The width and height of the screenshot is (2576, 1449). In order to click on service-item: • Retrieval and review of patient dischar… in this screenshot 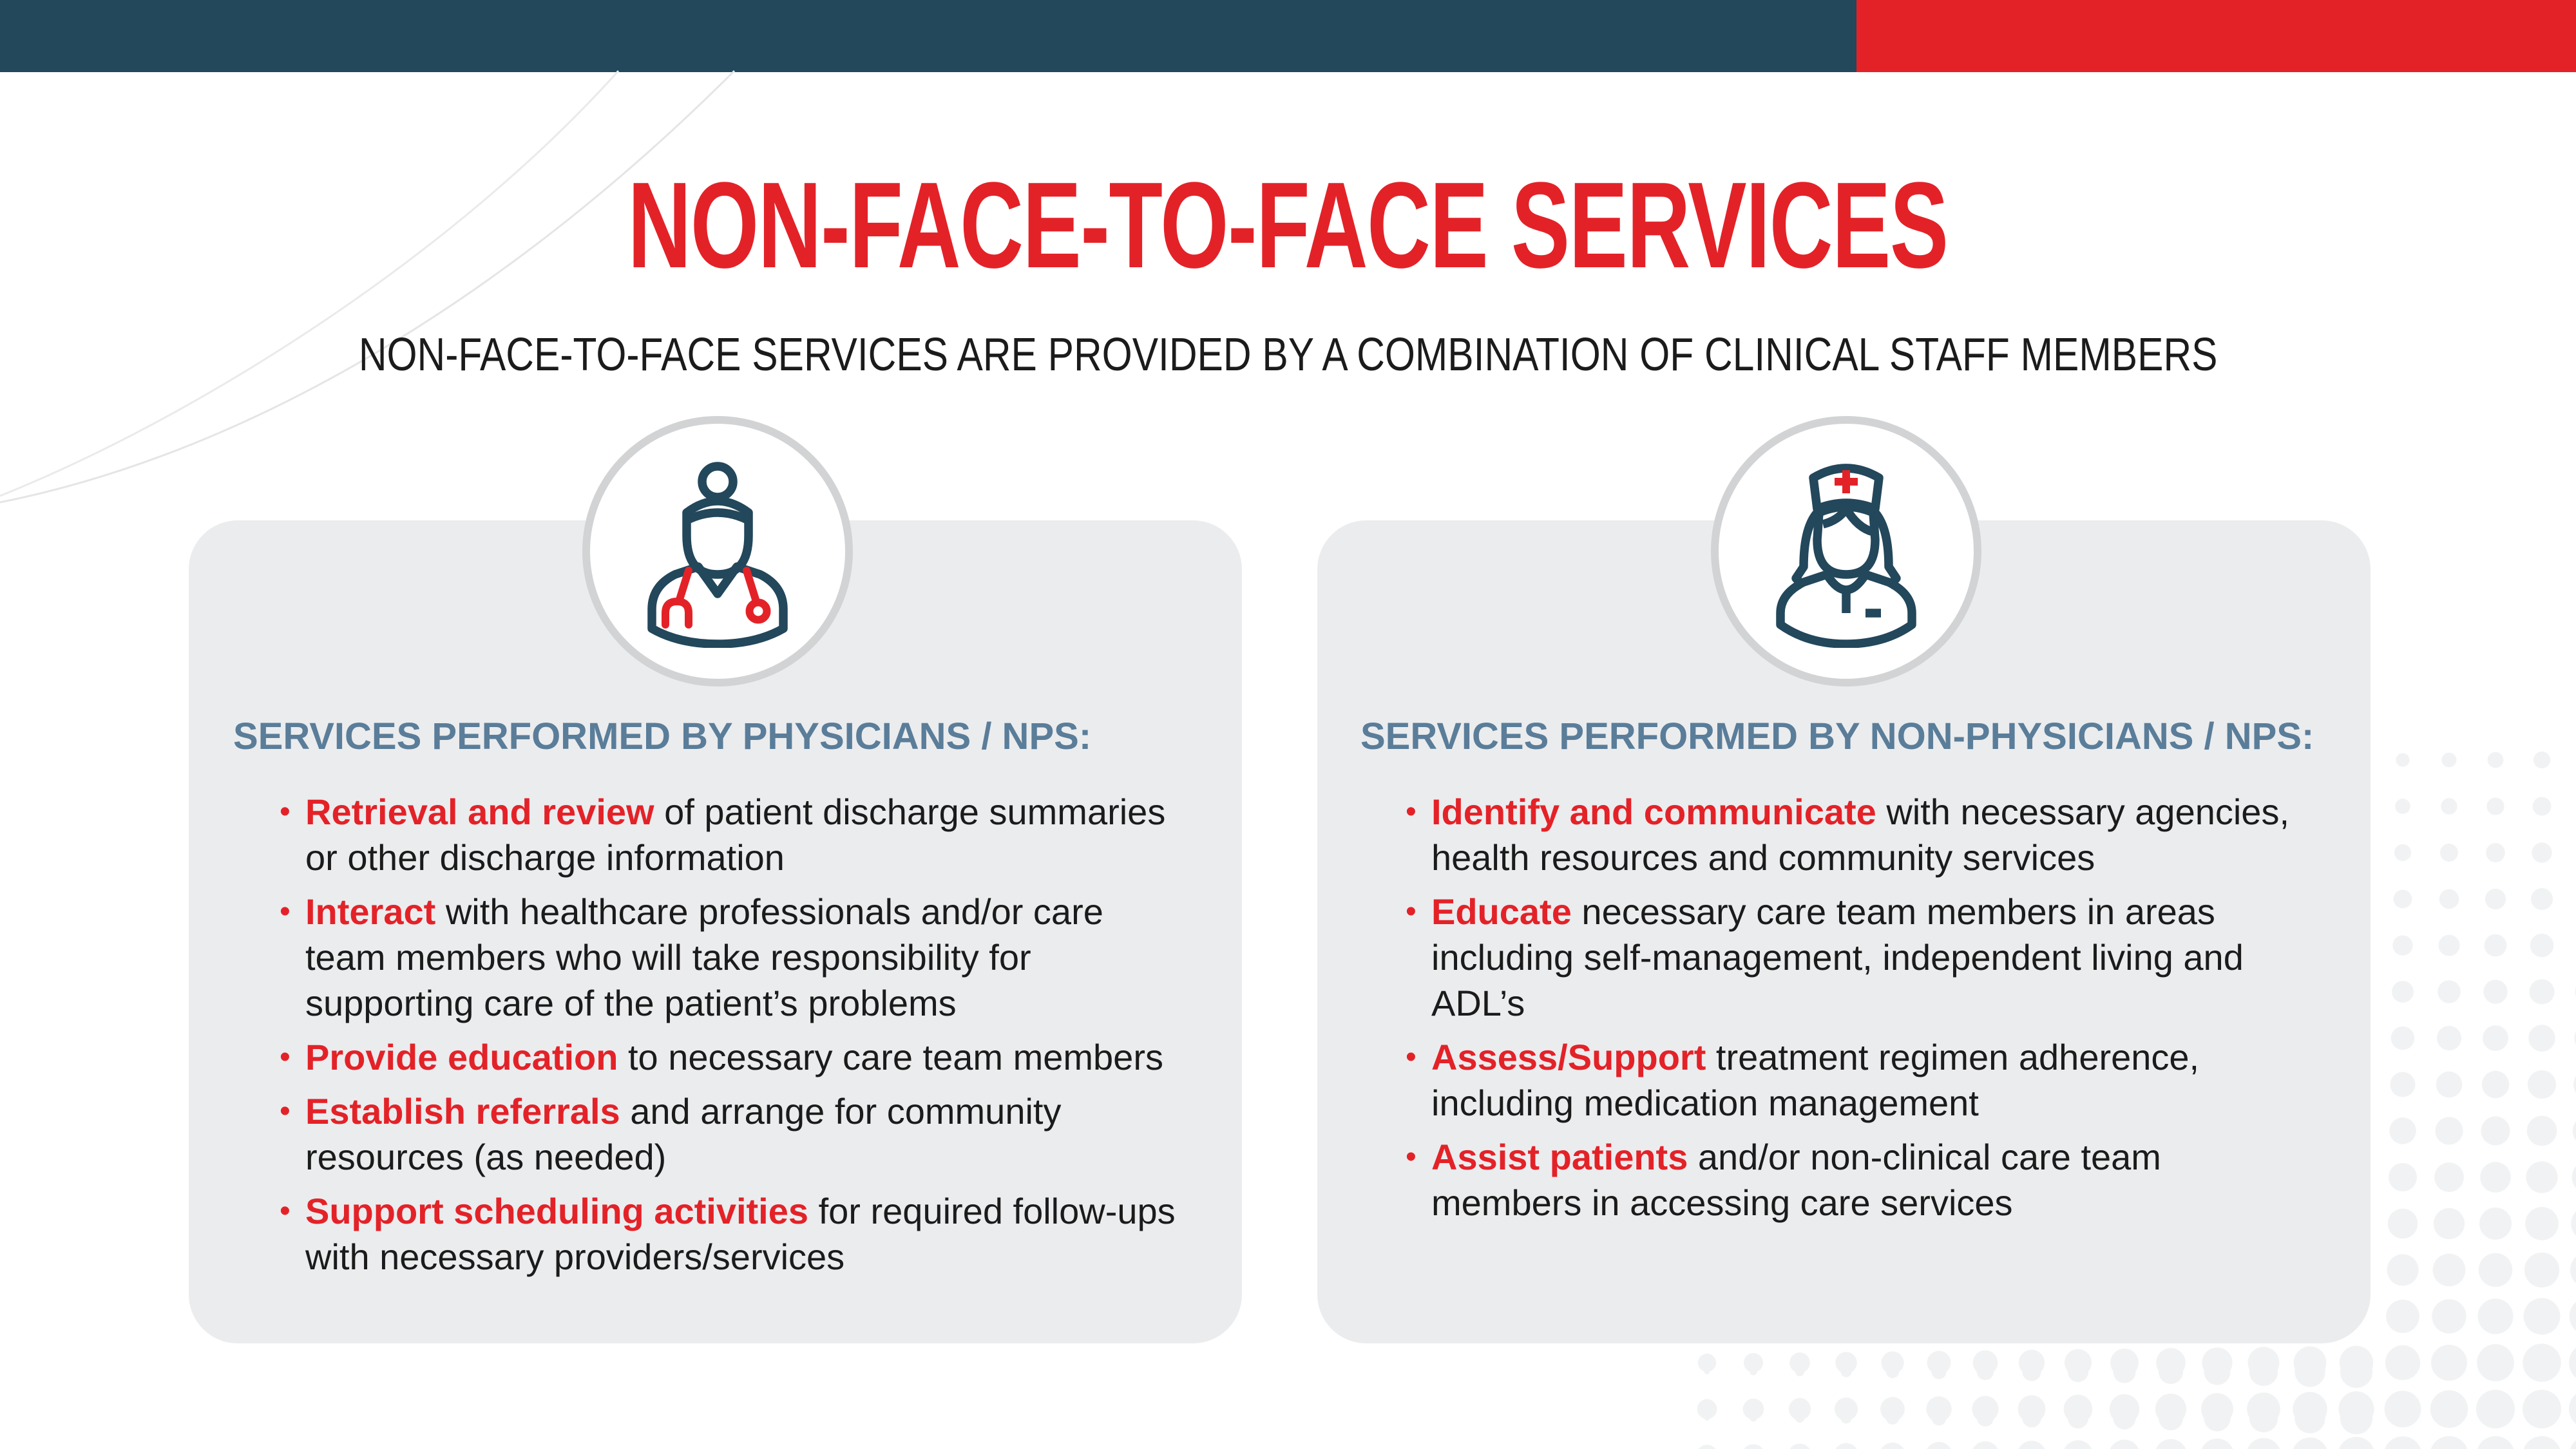, I will do `click(730, 835)`.